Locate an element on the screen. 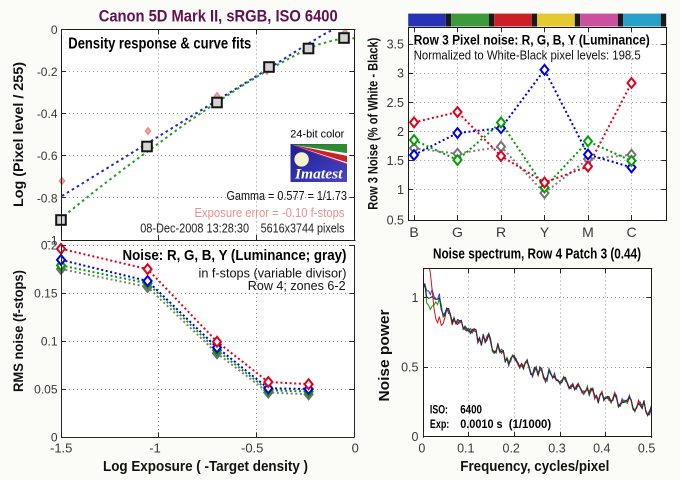 The image size is (680, 480). svg-text: RMS noise (f-stops) is located at coordinates (18, 331).